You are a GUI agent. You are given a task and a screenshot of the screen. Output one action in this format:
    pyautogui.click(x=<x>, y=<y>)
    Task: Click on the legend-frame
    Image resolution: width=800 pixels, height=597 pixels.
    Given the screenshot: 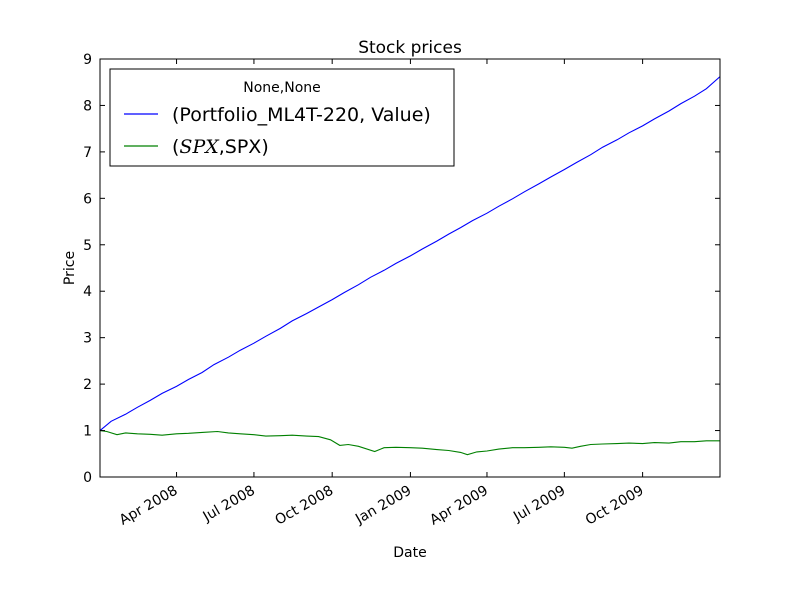 What is the action you would take?
    pyautogui.click(x=282, y=117)
    